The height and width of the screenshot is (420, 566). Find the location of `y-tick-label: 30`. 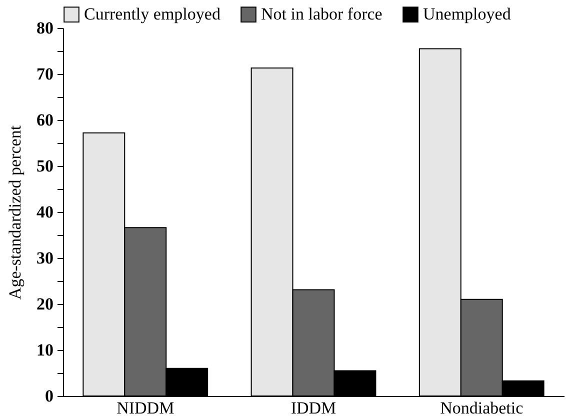

y-tick-label: 30 is located at coordinates (45, 258).